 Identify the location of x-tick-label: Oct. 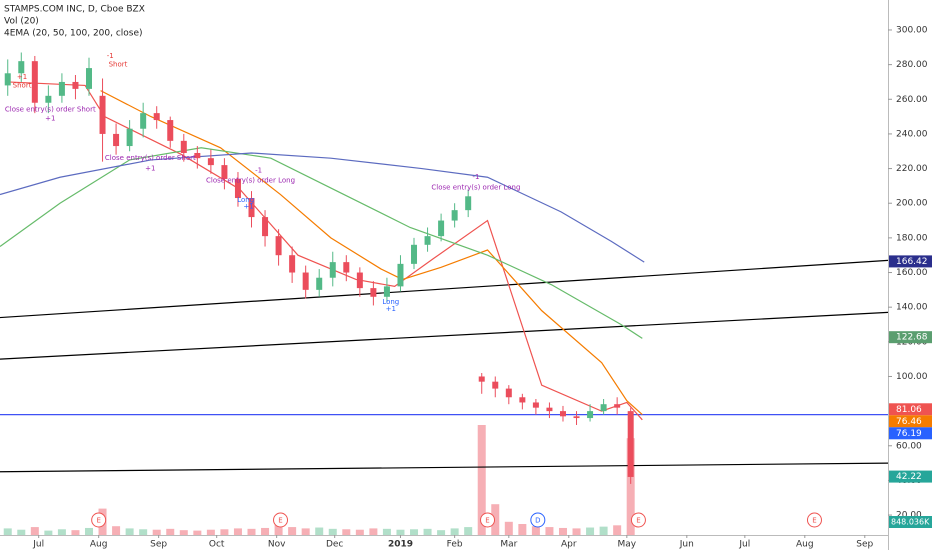
(217, 545).